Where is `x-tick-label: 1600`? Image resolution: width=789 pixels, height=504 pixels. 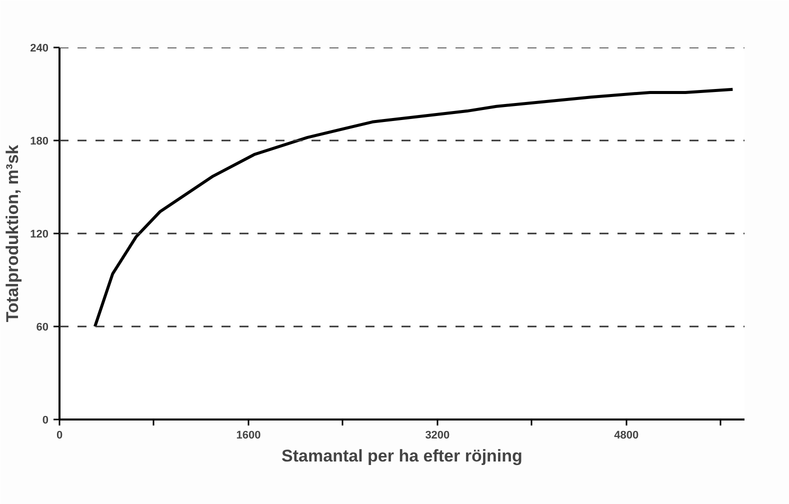 x-tick-label: 1600 is located at coordinates (248, 436).